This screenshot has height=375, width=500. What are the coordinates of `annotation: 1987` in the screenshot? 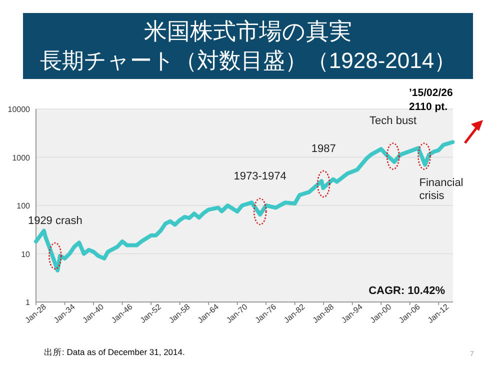 It's located at (323, 148).